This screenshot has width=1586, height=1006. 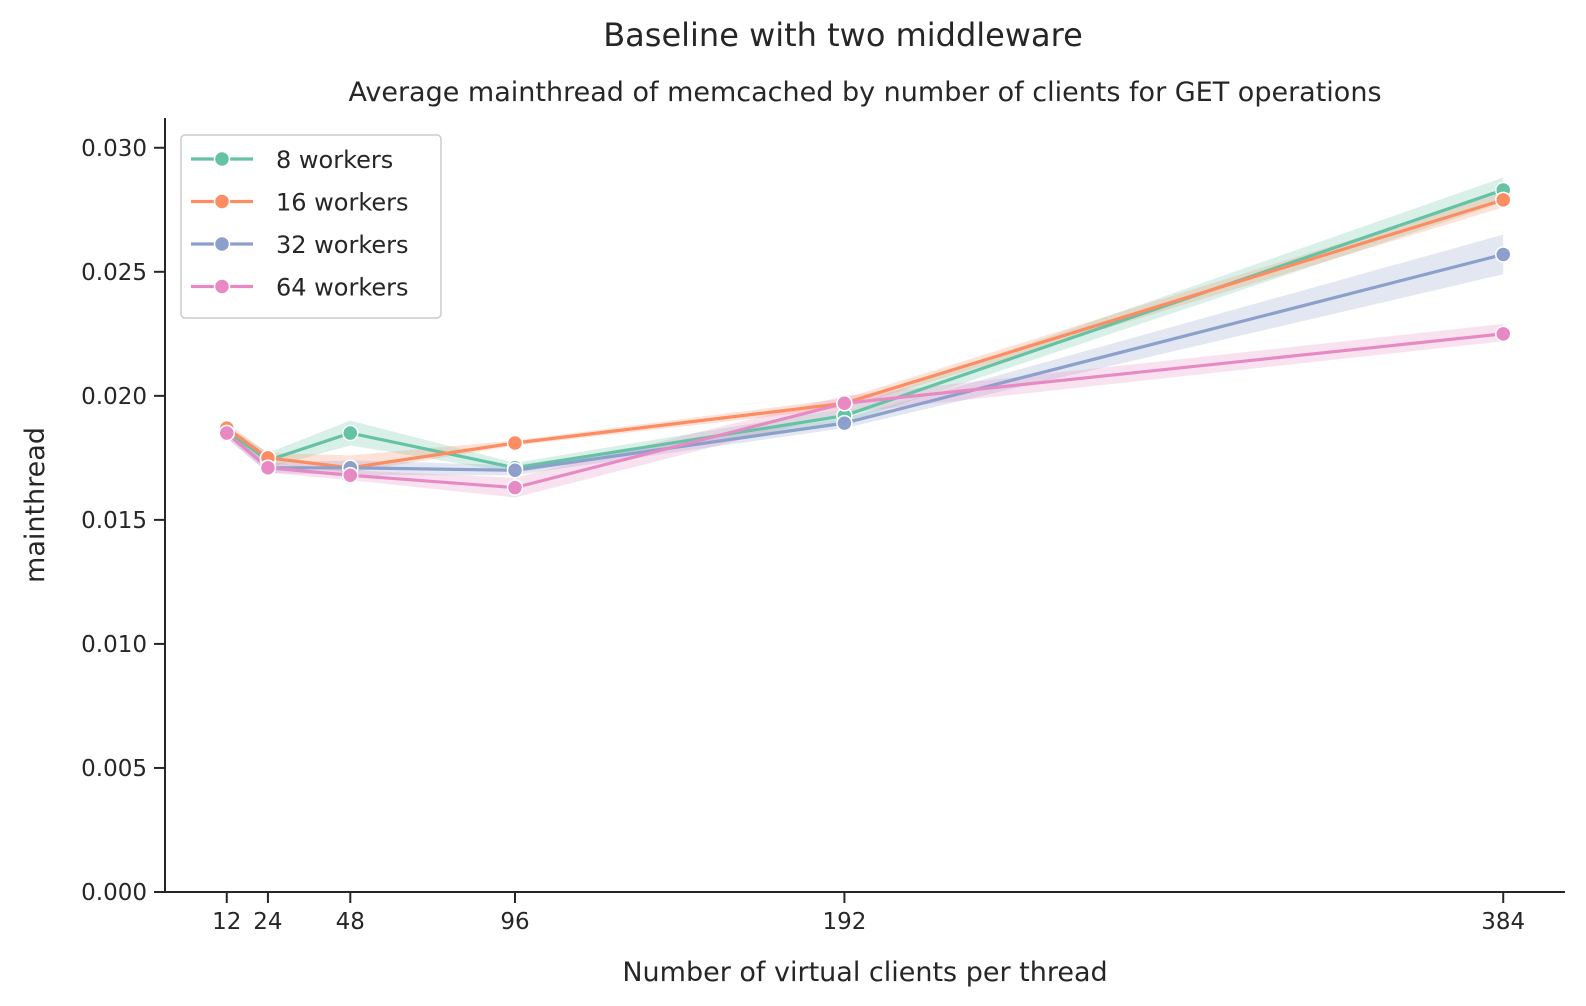 What do you see at coordinates (864, 972) in the screenshot?
I see `x-axis-label: Number of virtual clients per thread` at bounding box center [864, 972].